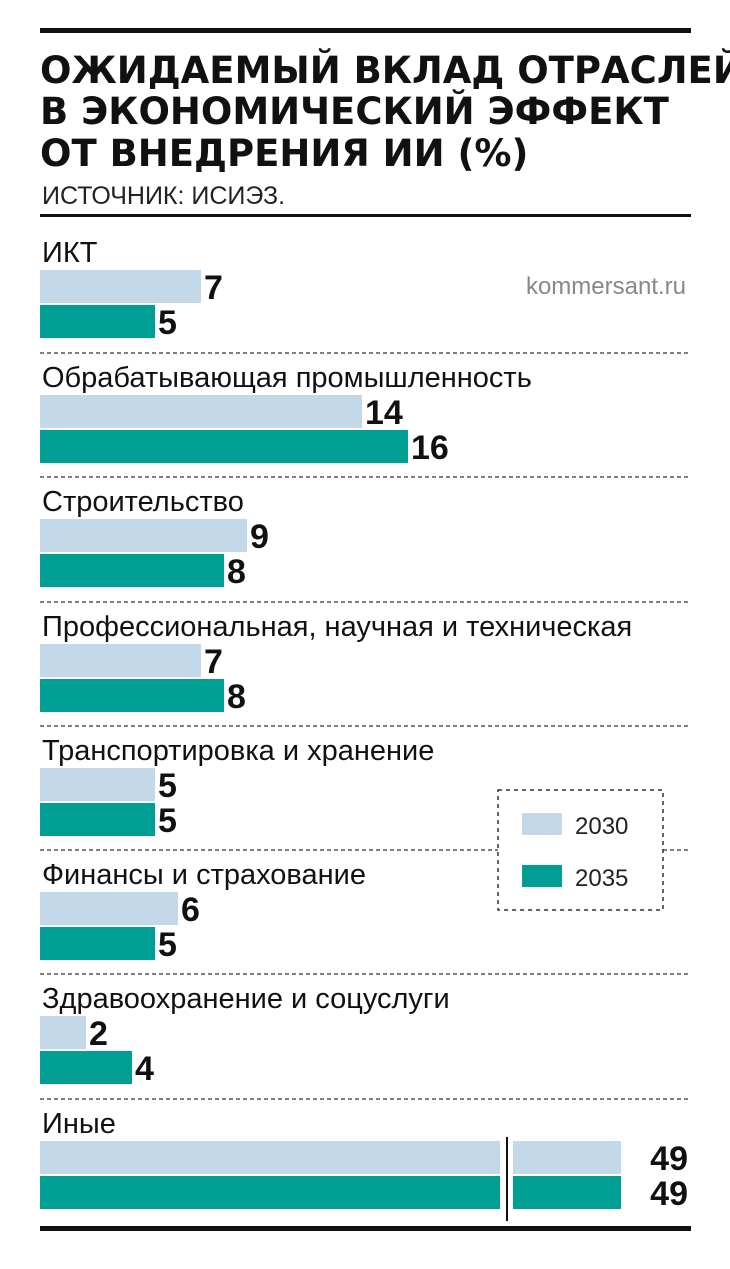 Image resolution: width=730 pixels, height=1269 pixels. What do you see at coordinates (270, 1192) in the screenshot?
I see `bar-2035-cat-7-part1` at bounding box center [270, 1192].